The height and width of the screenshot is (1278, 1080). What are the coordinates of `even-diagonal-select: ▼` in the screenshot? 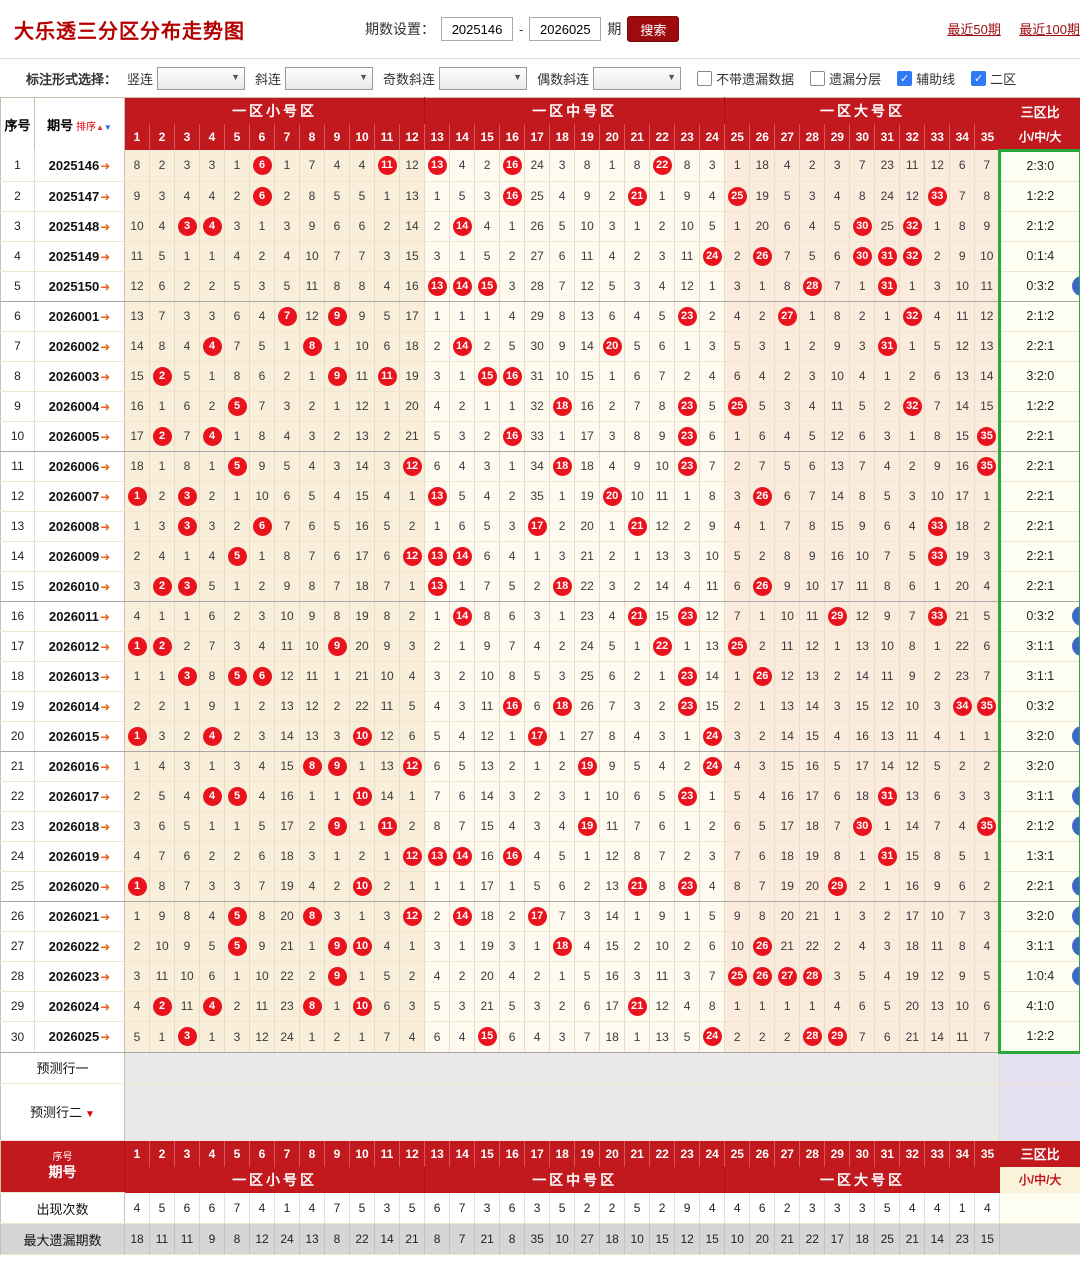 It's located at (637, 78).